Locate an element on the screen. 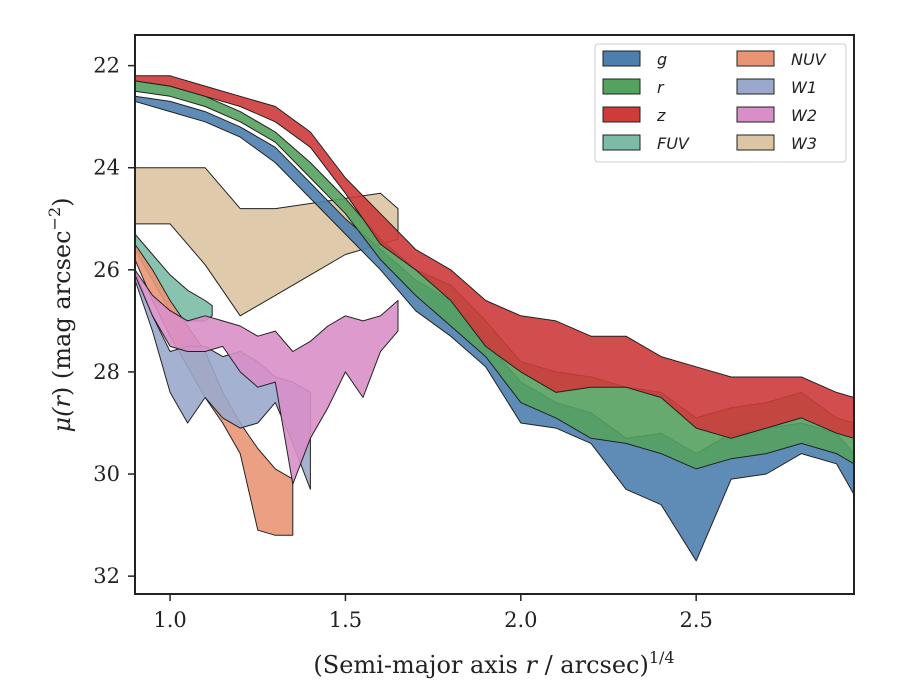 The height and width of the screenshot is (700, 900). y-tick-label: 28 is located at coordinates (106, 372).